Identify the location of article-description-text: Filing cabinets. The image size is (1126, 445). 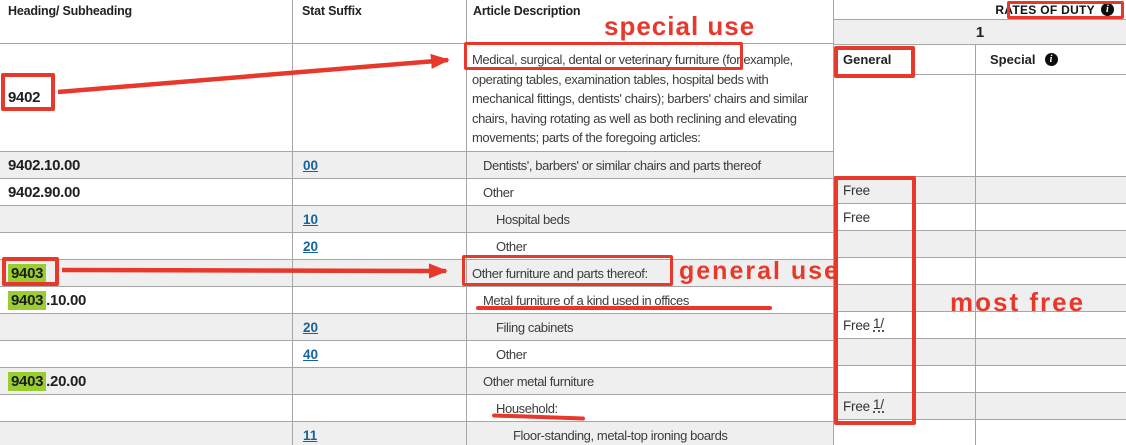
(535, 327).